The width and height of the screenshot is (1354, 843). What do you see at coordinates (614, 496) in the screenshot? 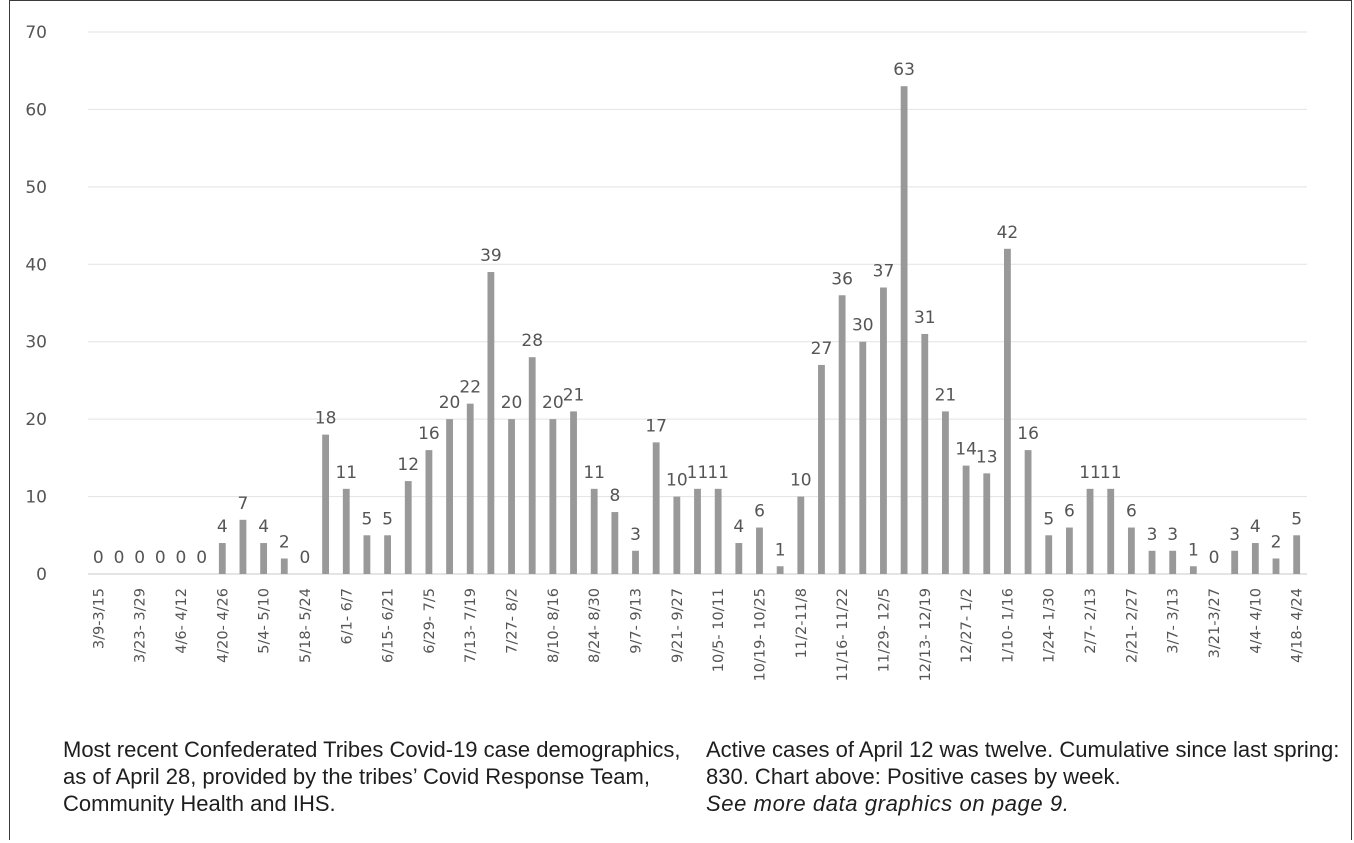
I see `data-label: 8` at bounding box center [614, 496].